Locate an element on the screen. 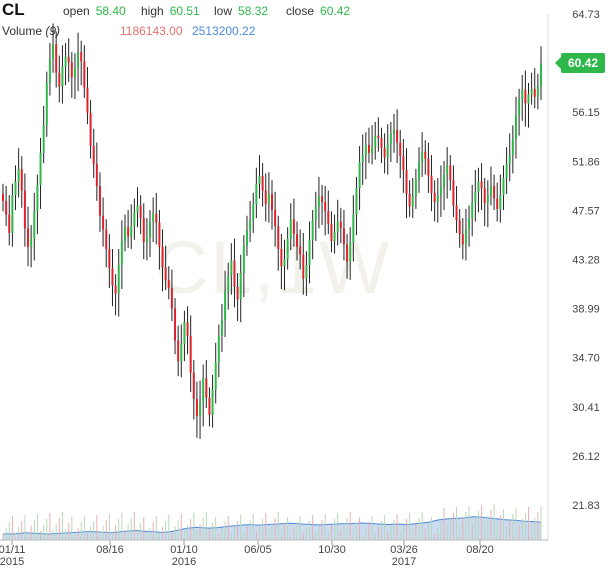 The height and width of the screenshot is (568, 610). x-year-label: 2015 is located at coordinates (12, 562).